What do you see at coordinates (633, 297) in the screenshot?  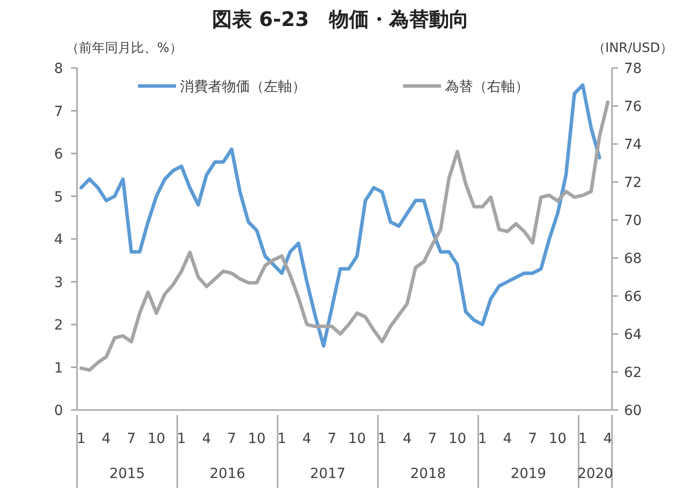 I see `y2-tick-label: 66` at bounding box center [633, 297].